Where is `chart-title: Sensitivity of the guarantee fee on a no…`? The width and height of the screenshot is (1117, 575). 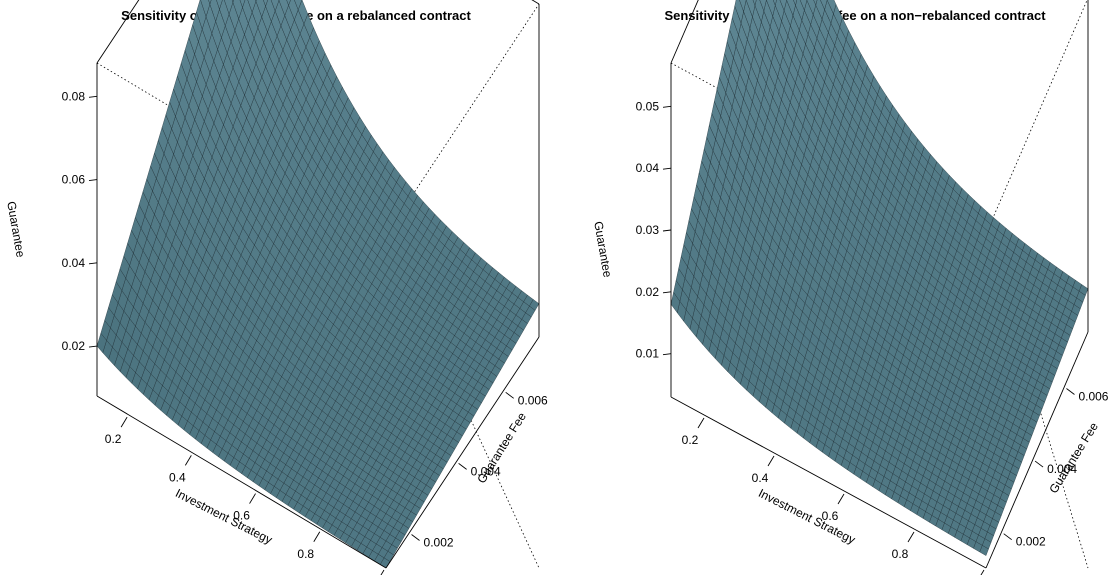 chart-title: Sensitivity of the guarantee fee on a no… is located at coordinates (855, 15).